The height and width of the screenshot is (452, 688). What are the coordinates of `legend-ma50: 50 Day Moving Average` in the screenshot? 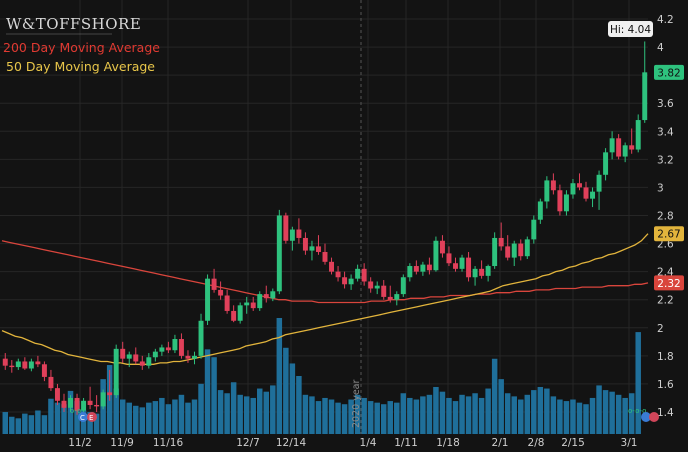 It's located at (80, 66).